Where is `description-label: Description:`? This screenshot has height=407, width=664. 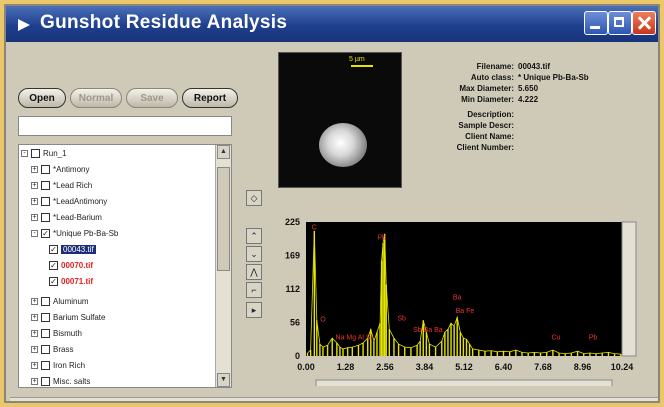
description-label: Description: is located at coordinates (490, 114).